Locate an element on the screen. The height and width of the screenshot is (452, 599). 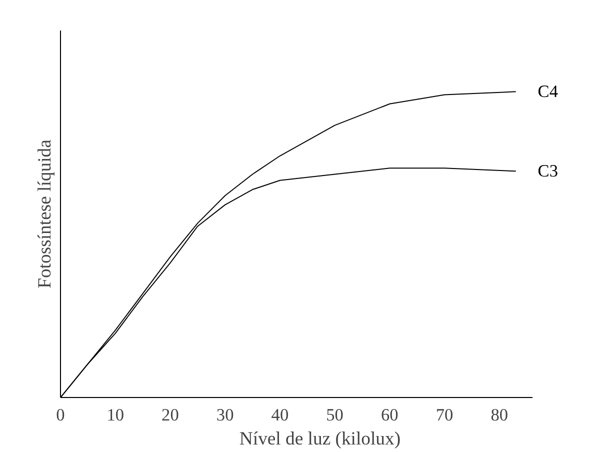
x-tick-label: 60 is located at coordinates (389, 415).